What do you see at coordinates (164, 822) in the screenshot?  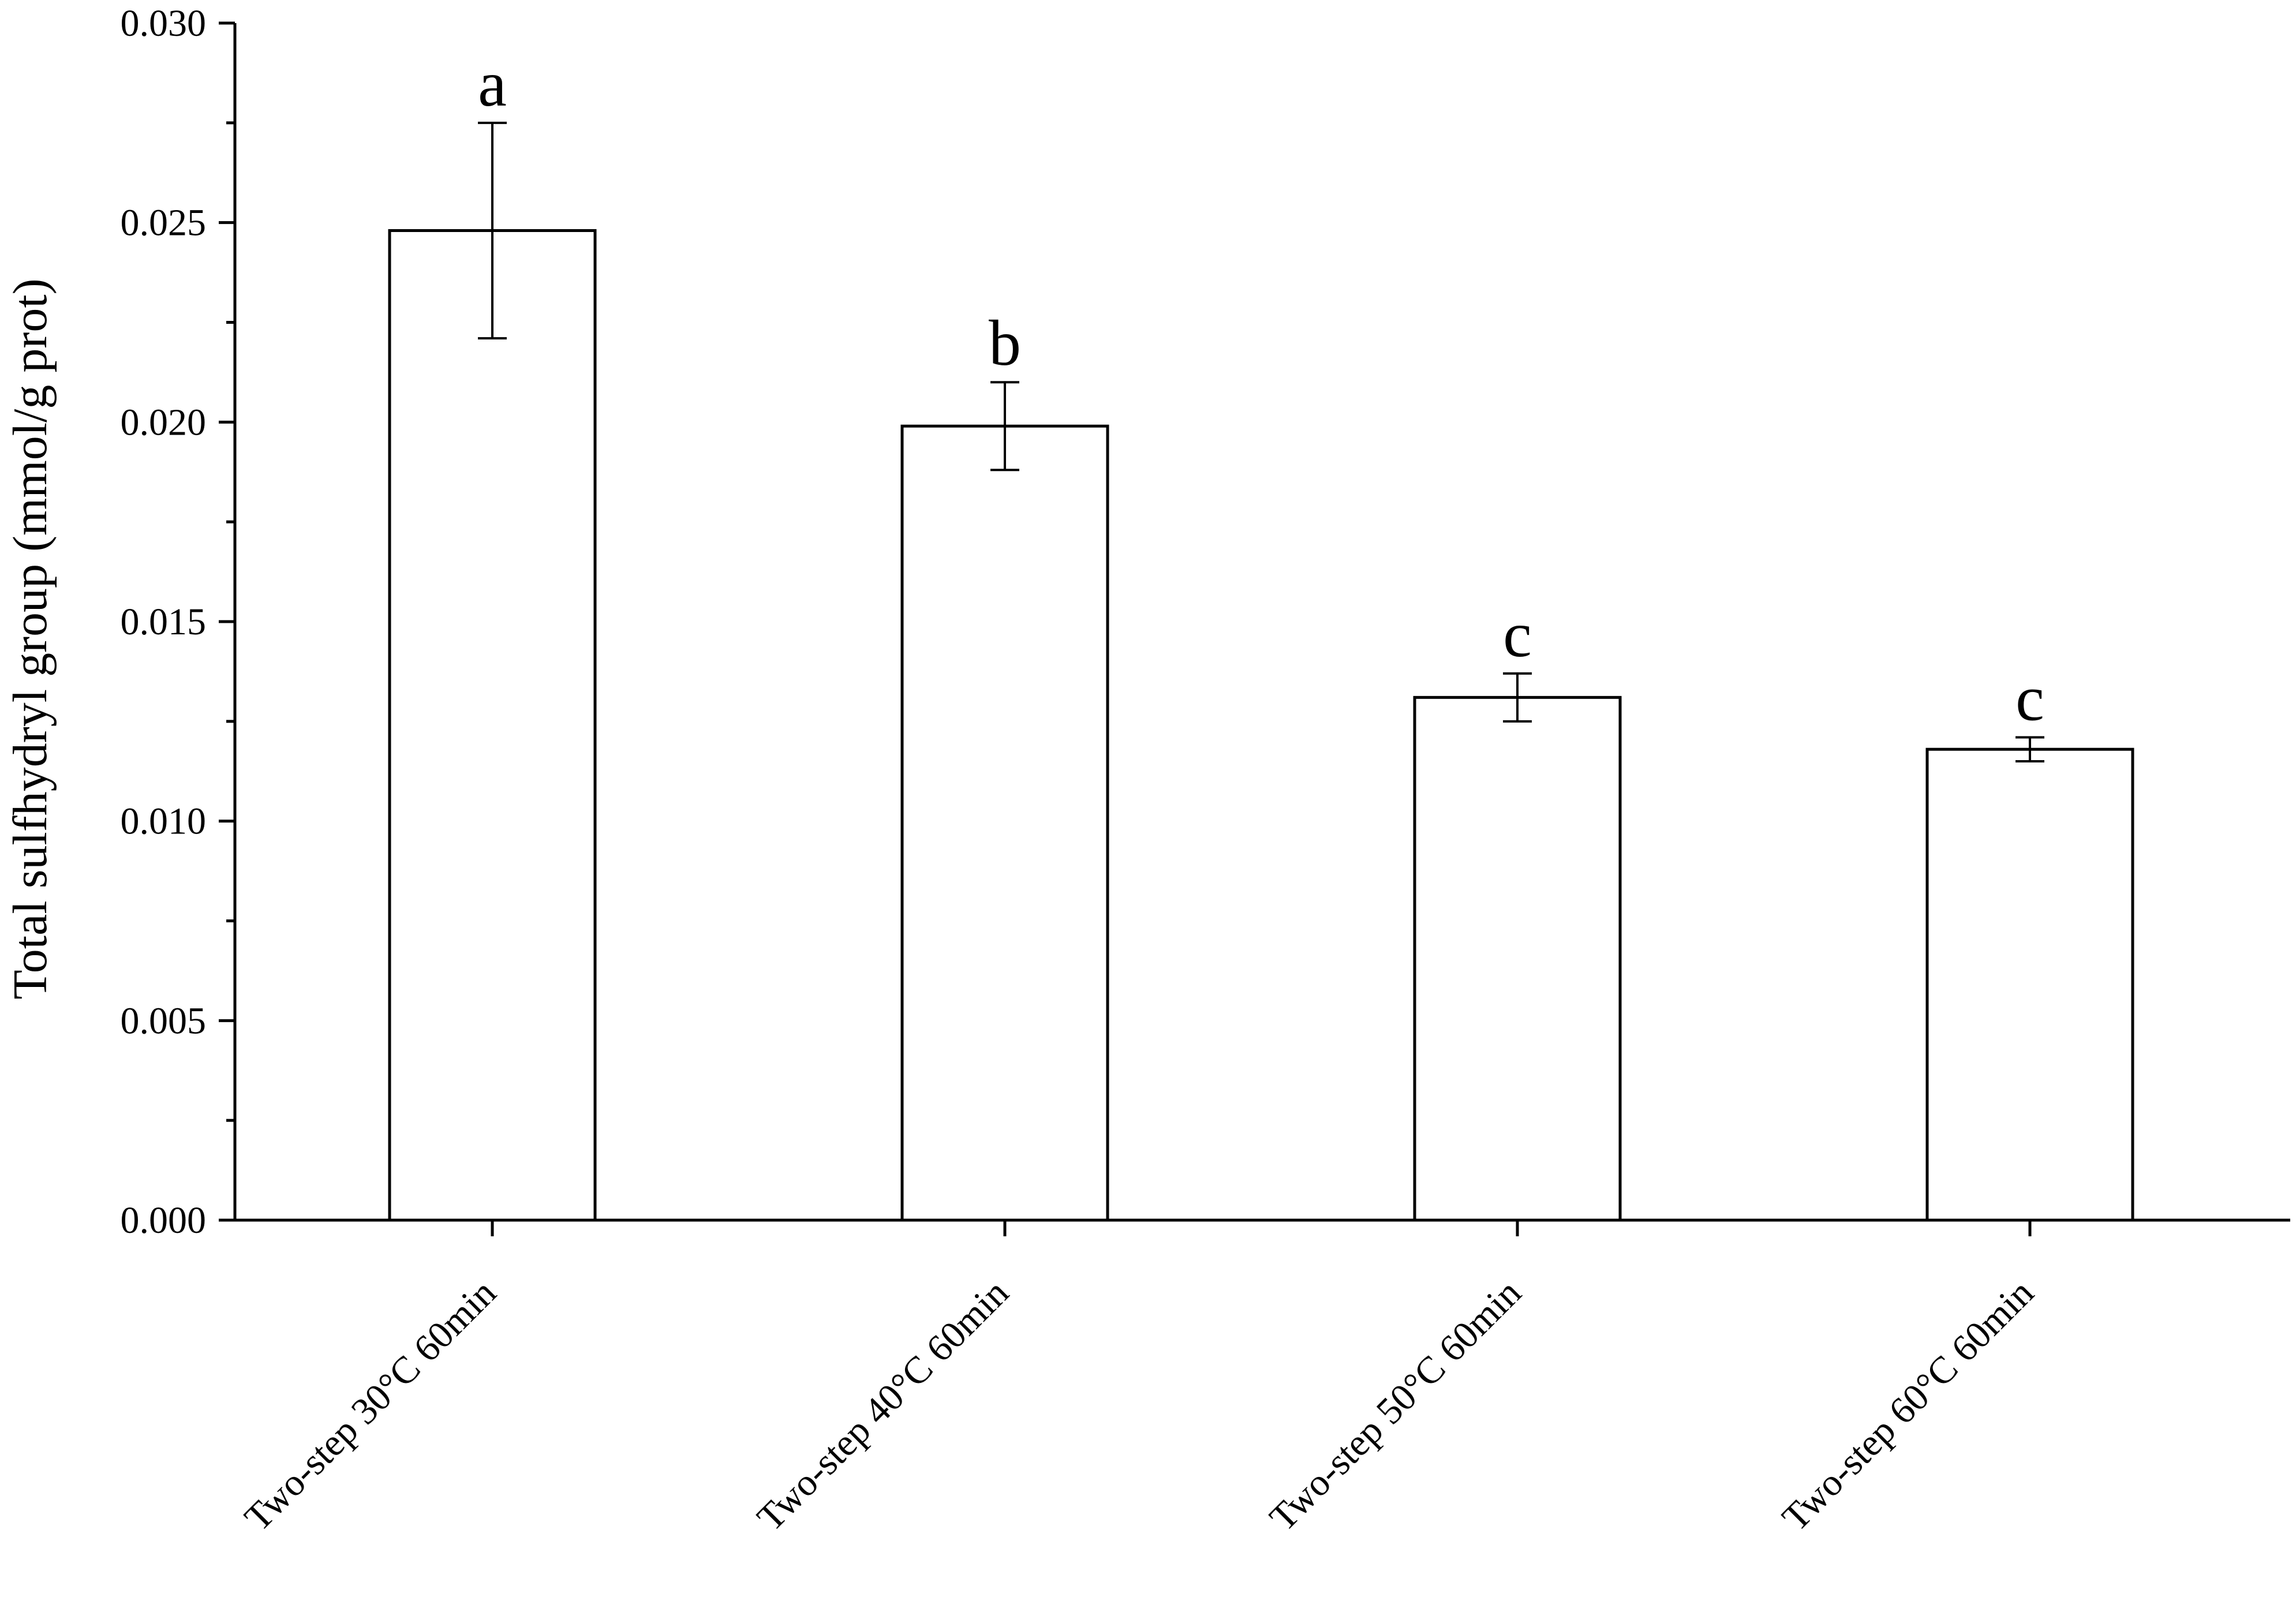 I see `y-tick-label: 0.010` at bounding box center [164, 822].